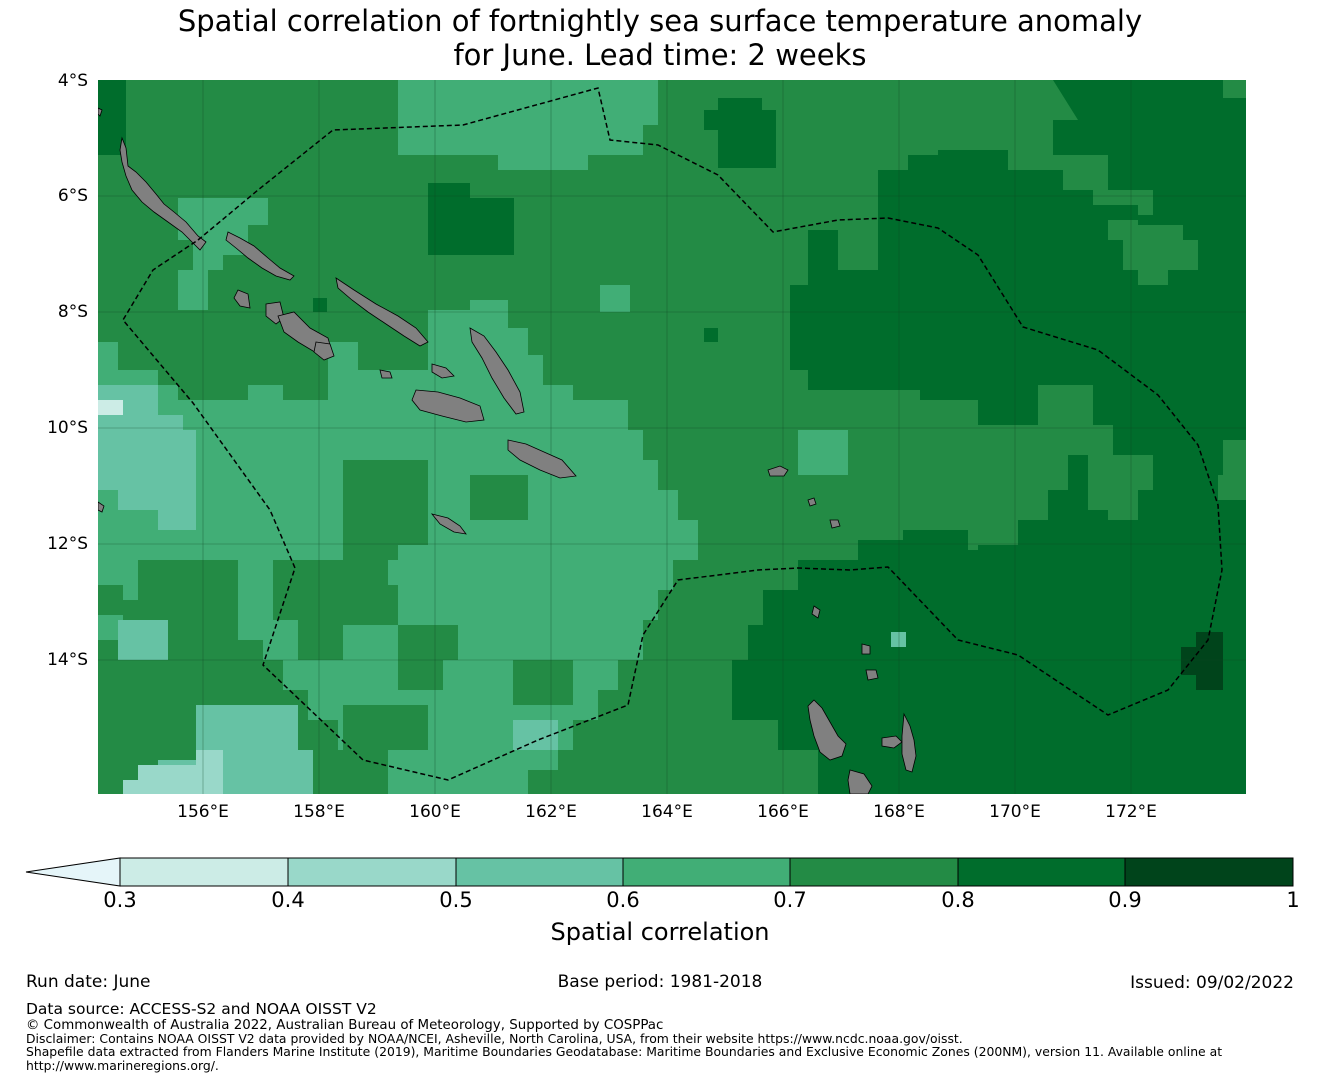 The image size is (1320, 1080). What do you see at coordinates (1293, 900) in the screenshot?
I see `colorbar-tick-1: 1` at bounding box center [1293, 900].